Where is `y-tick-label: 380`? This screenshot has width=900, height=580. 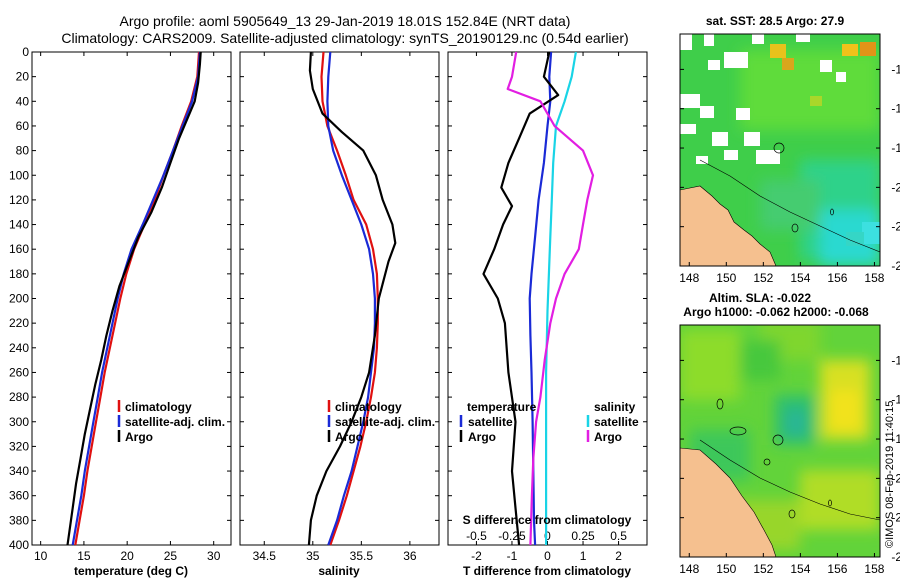 y-tick-label: 380 is located at coordinates (19, 520).